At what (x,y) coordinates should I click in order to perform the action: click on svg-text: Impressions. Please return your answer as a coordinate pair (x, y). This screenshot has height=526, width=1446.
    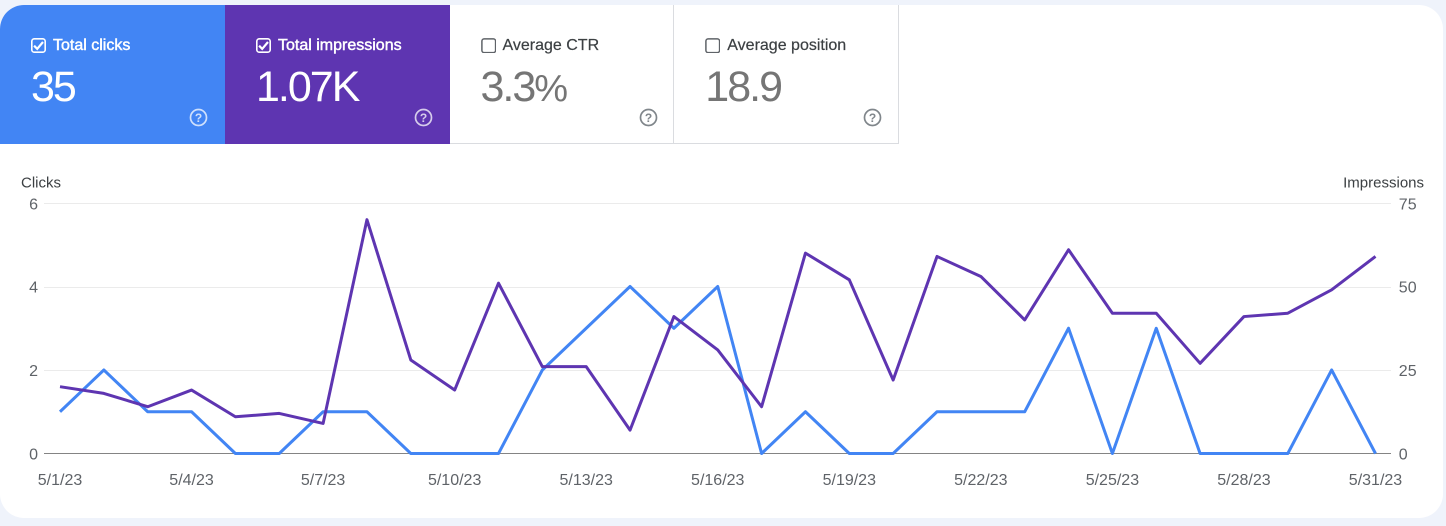
    Looking at the image, I should click on (1383, 183).